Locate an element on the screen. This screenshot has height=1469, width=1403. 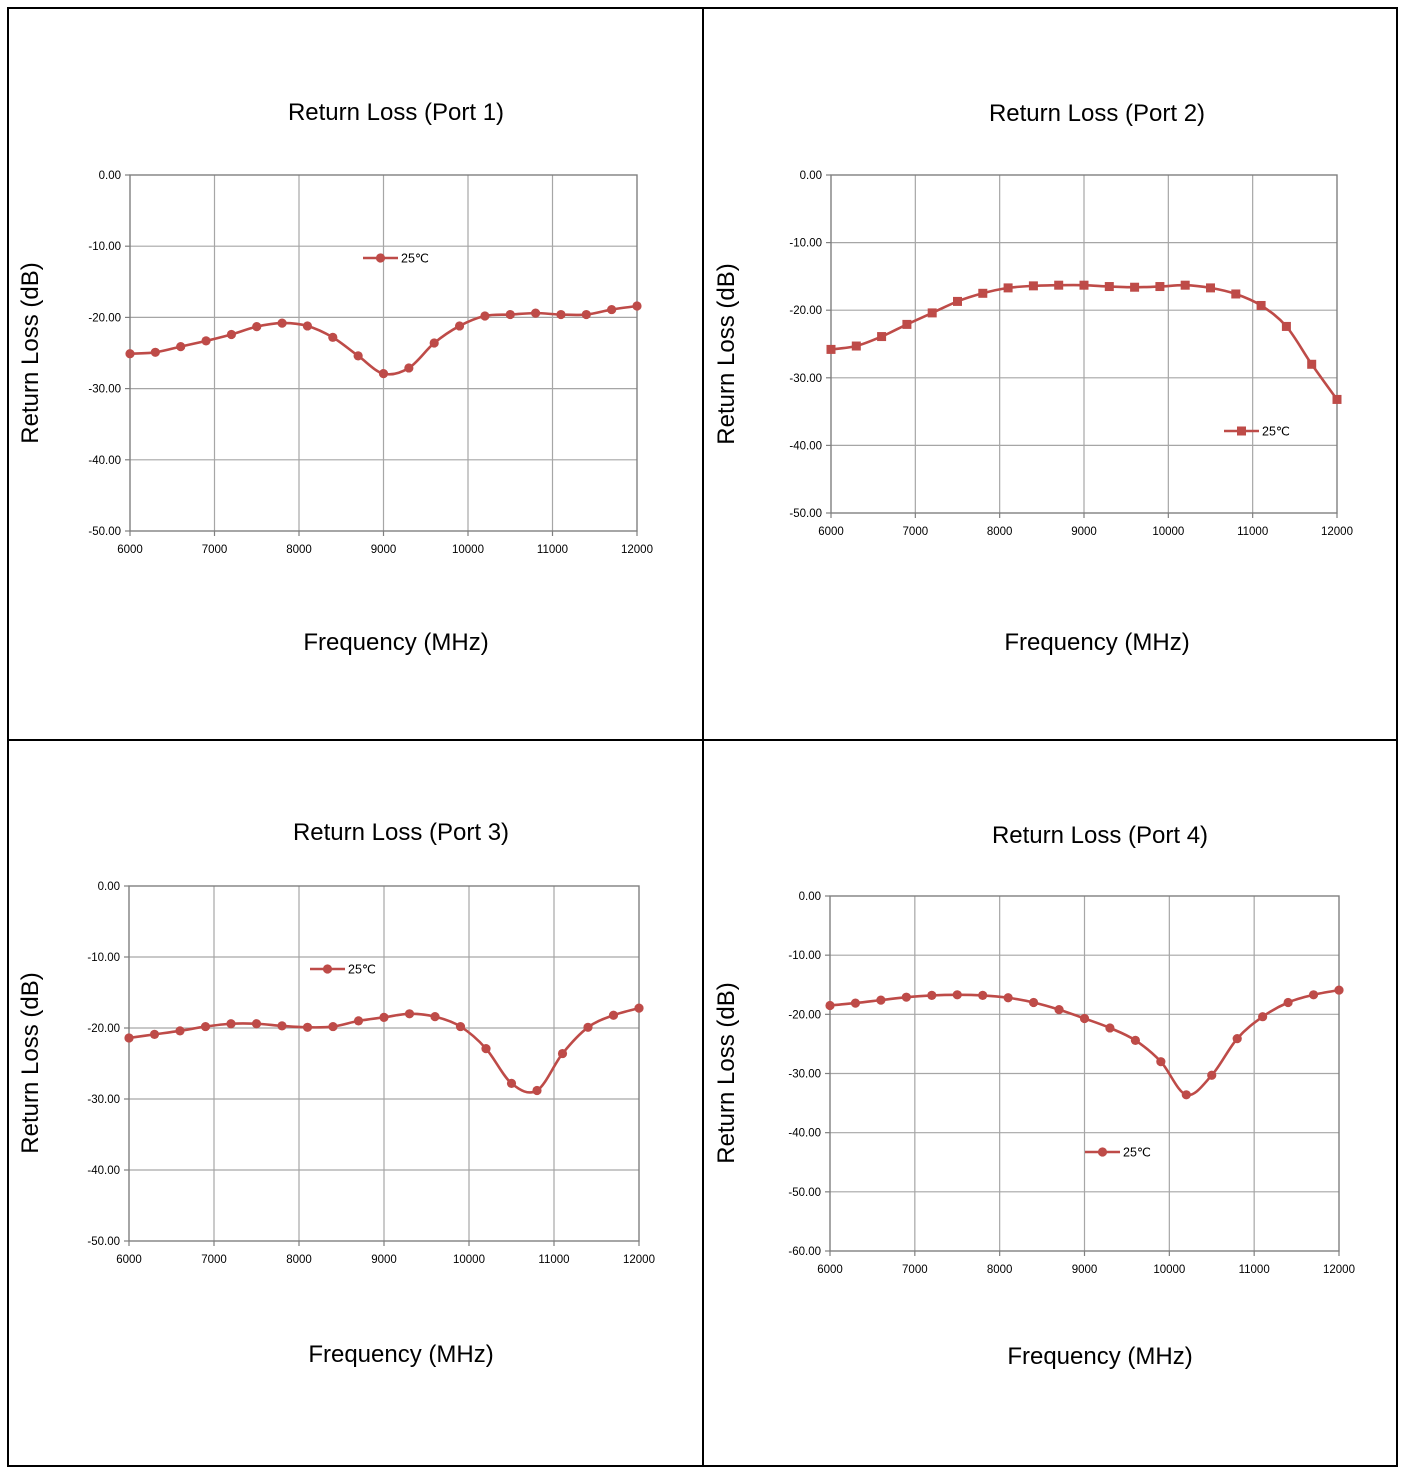
legend-label: 25℃ is located at coordinates (1276, 432).